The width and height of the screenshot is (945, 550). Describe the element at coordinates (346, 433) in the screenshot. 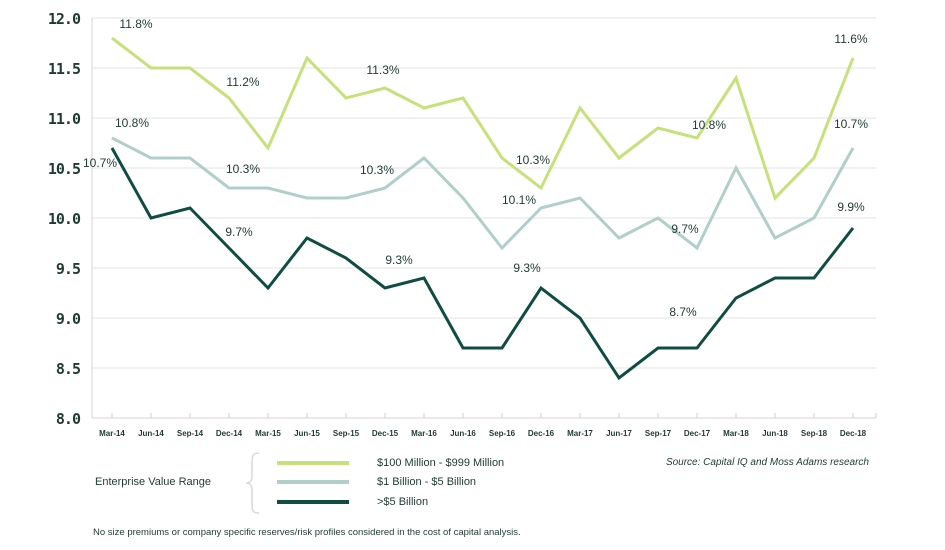

I see `x-tick-label: Sep-15` at that location.